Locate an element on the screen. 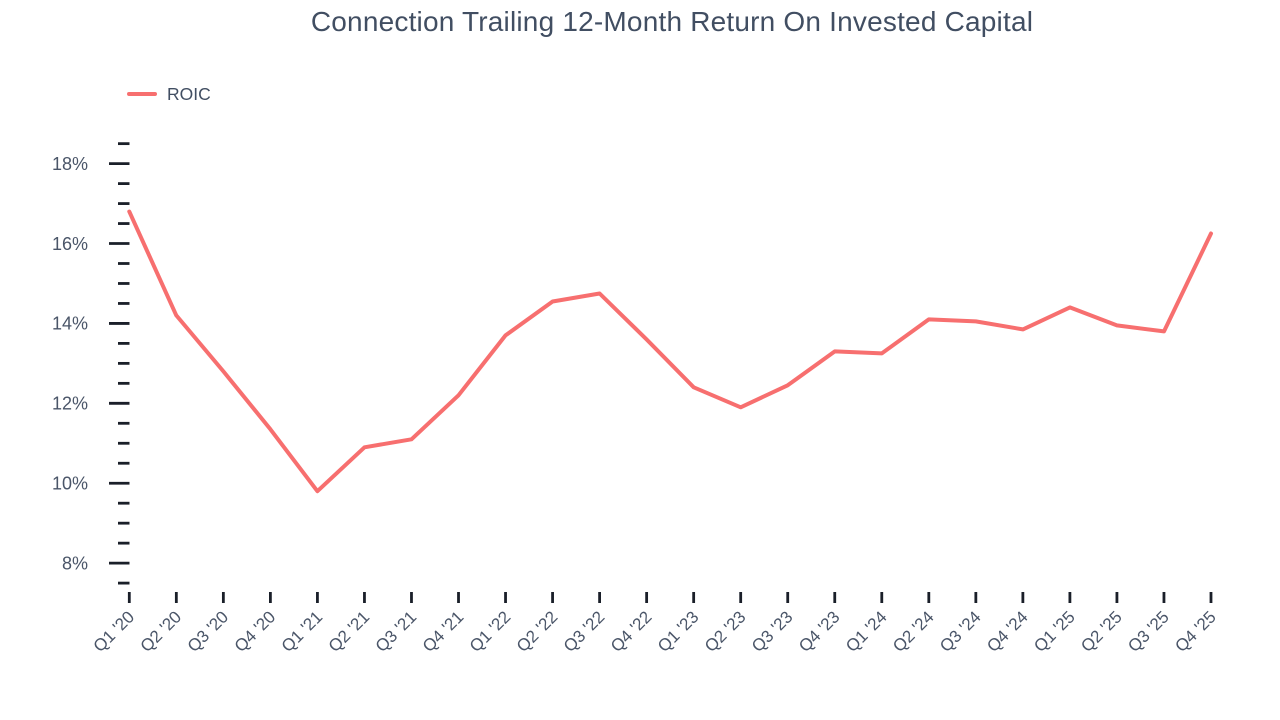 The width and height of the screenshot is (1280, 720). x-axis-tick-label: Q4 '21 is located at coordinates (443, 631).